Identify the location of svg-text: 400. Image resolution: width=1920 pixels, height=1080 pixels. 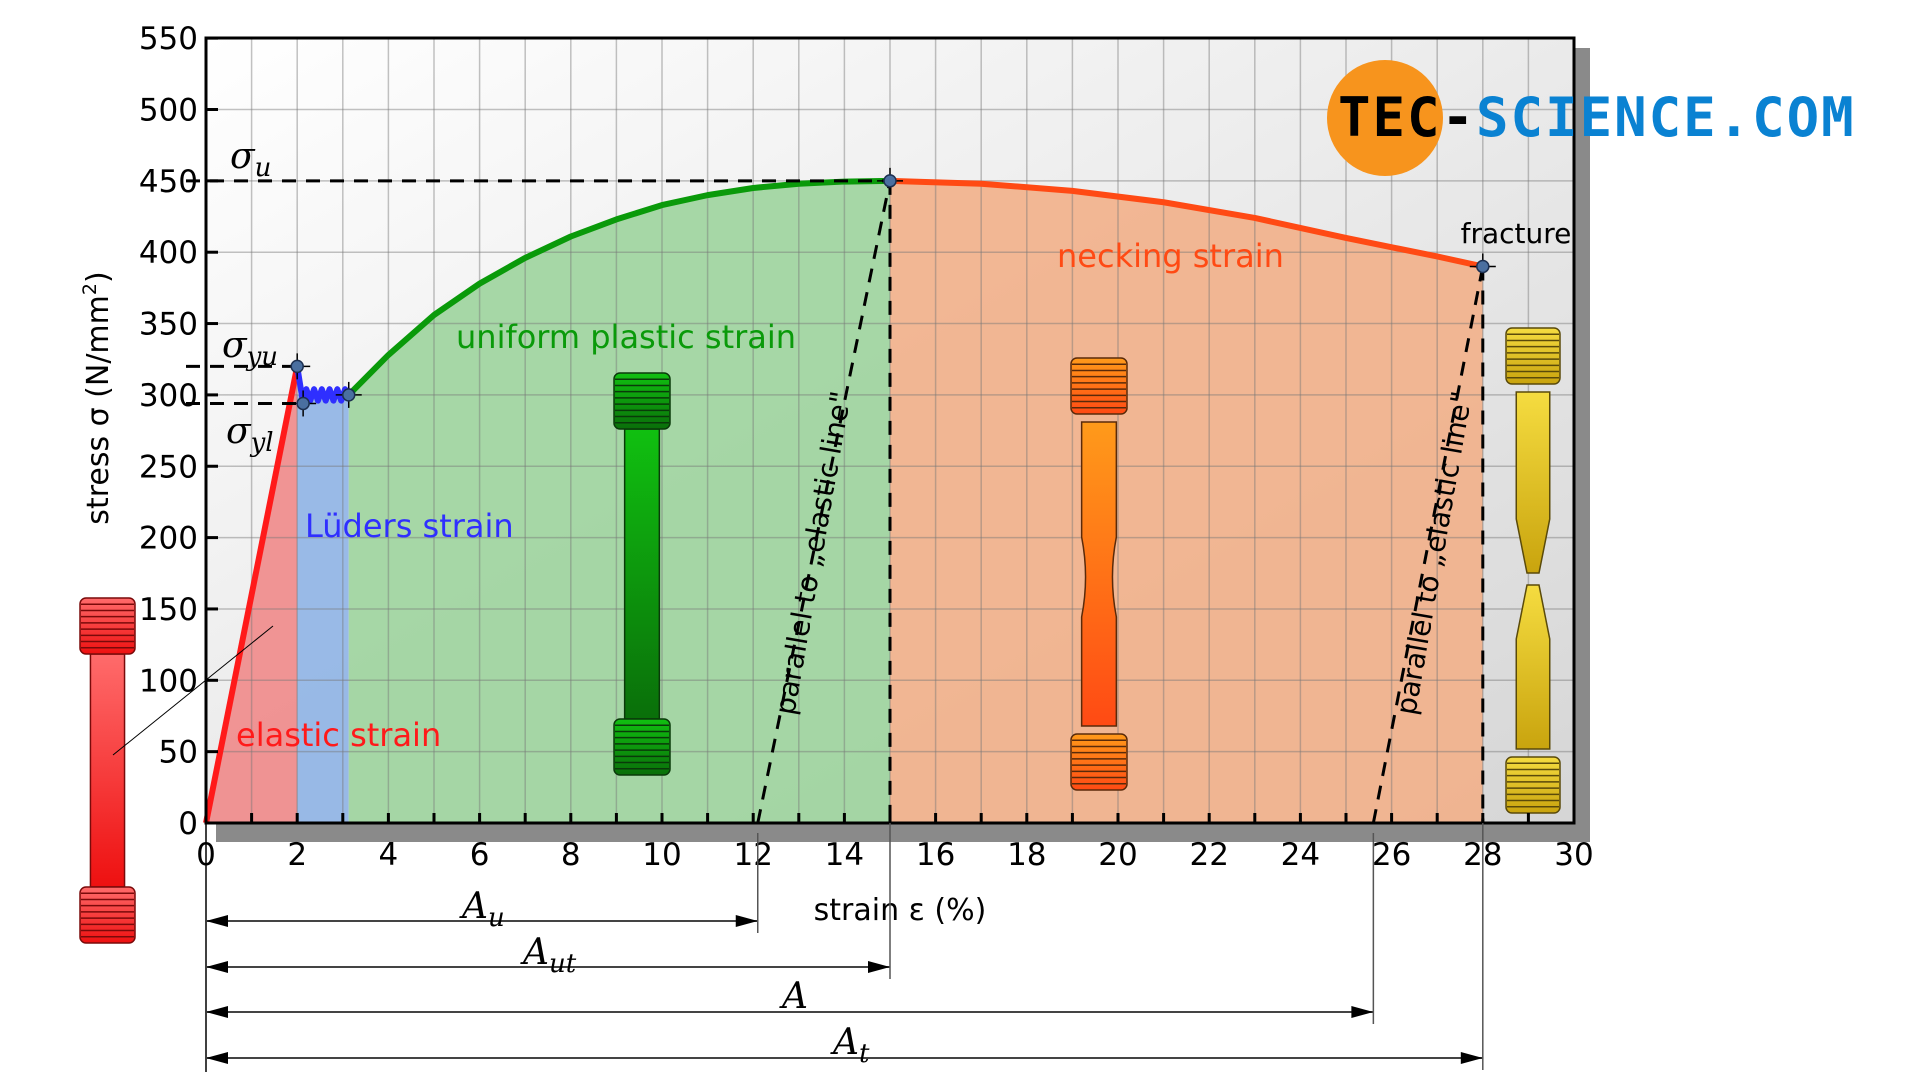
(168, 253).